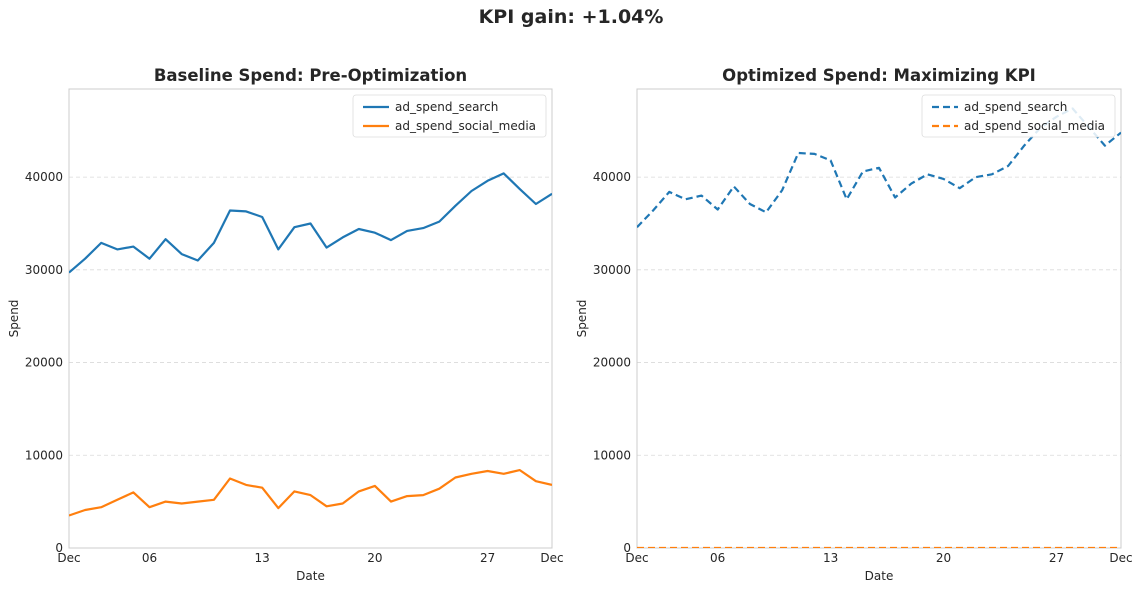 Image resolution: width=1142 pixels, height=592 pixels. Describe the element at coordinates (59, 548) in the screenshot. I see `baseline-ytick-label: 0` at that location.